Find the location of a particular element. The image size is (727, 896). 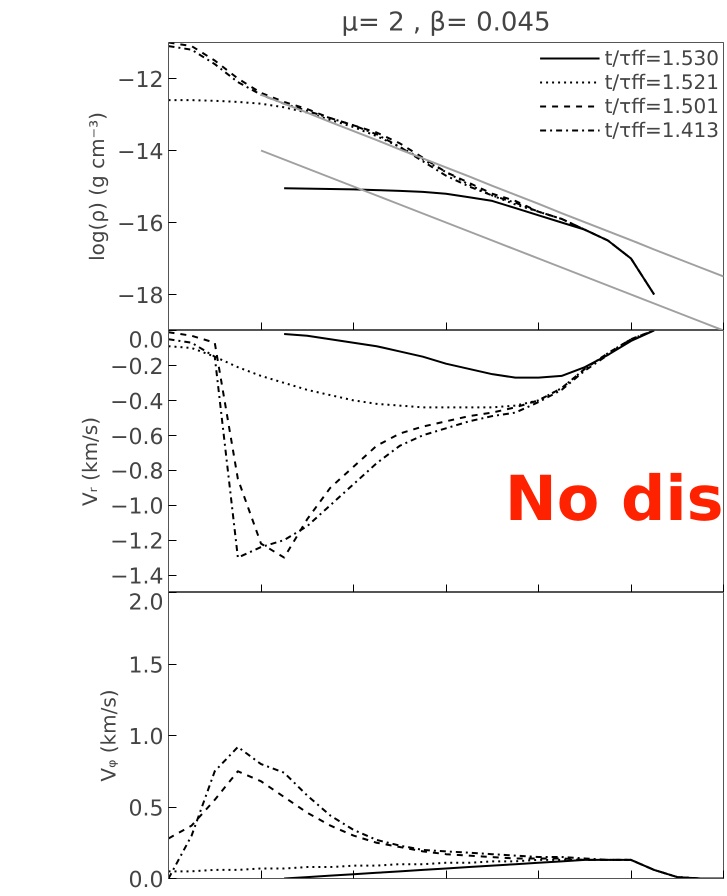

chart-title: μ= 2 , β= 0.045 is located at coordinates (446, 23).